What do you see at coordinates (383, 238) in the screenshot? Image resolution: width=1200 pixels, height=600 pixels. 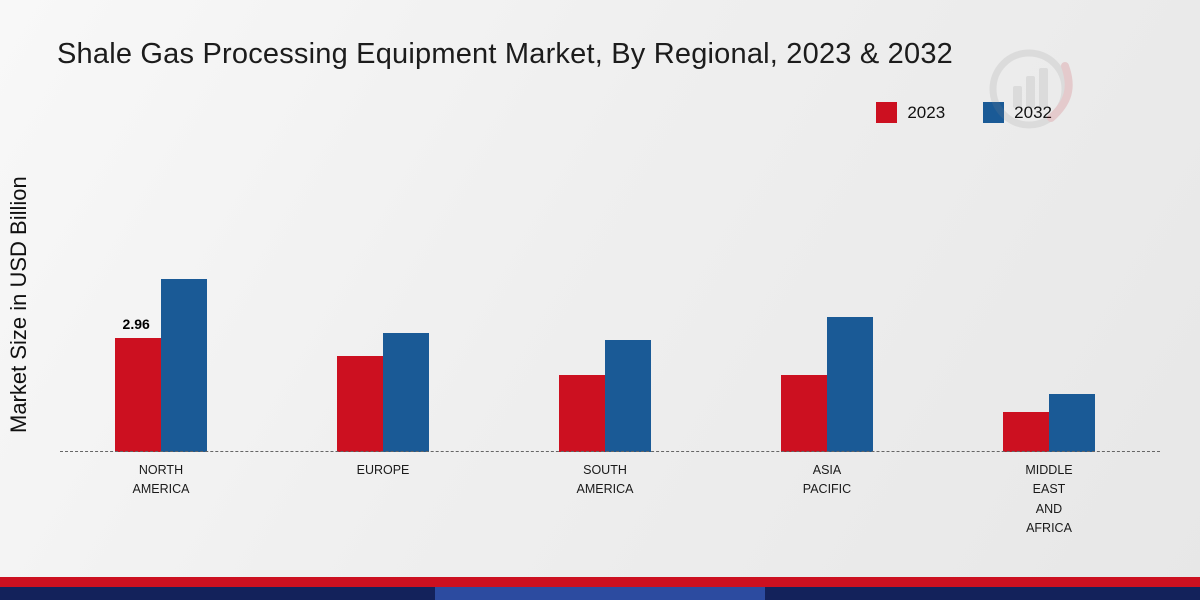 I see `bar-group-europe: EUROPE` at bounding box center [383, 238].